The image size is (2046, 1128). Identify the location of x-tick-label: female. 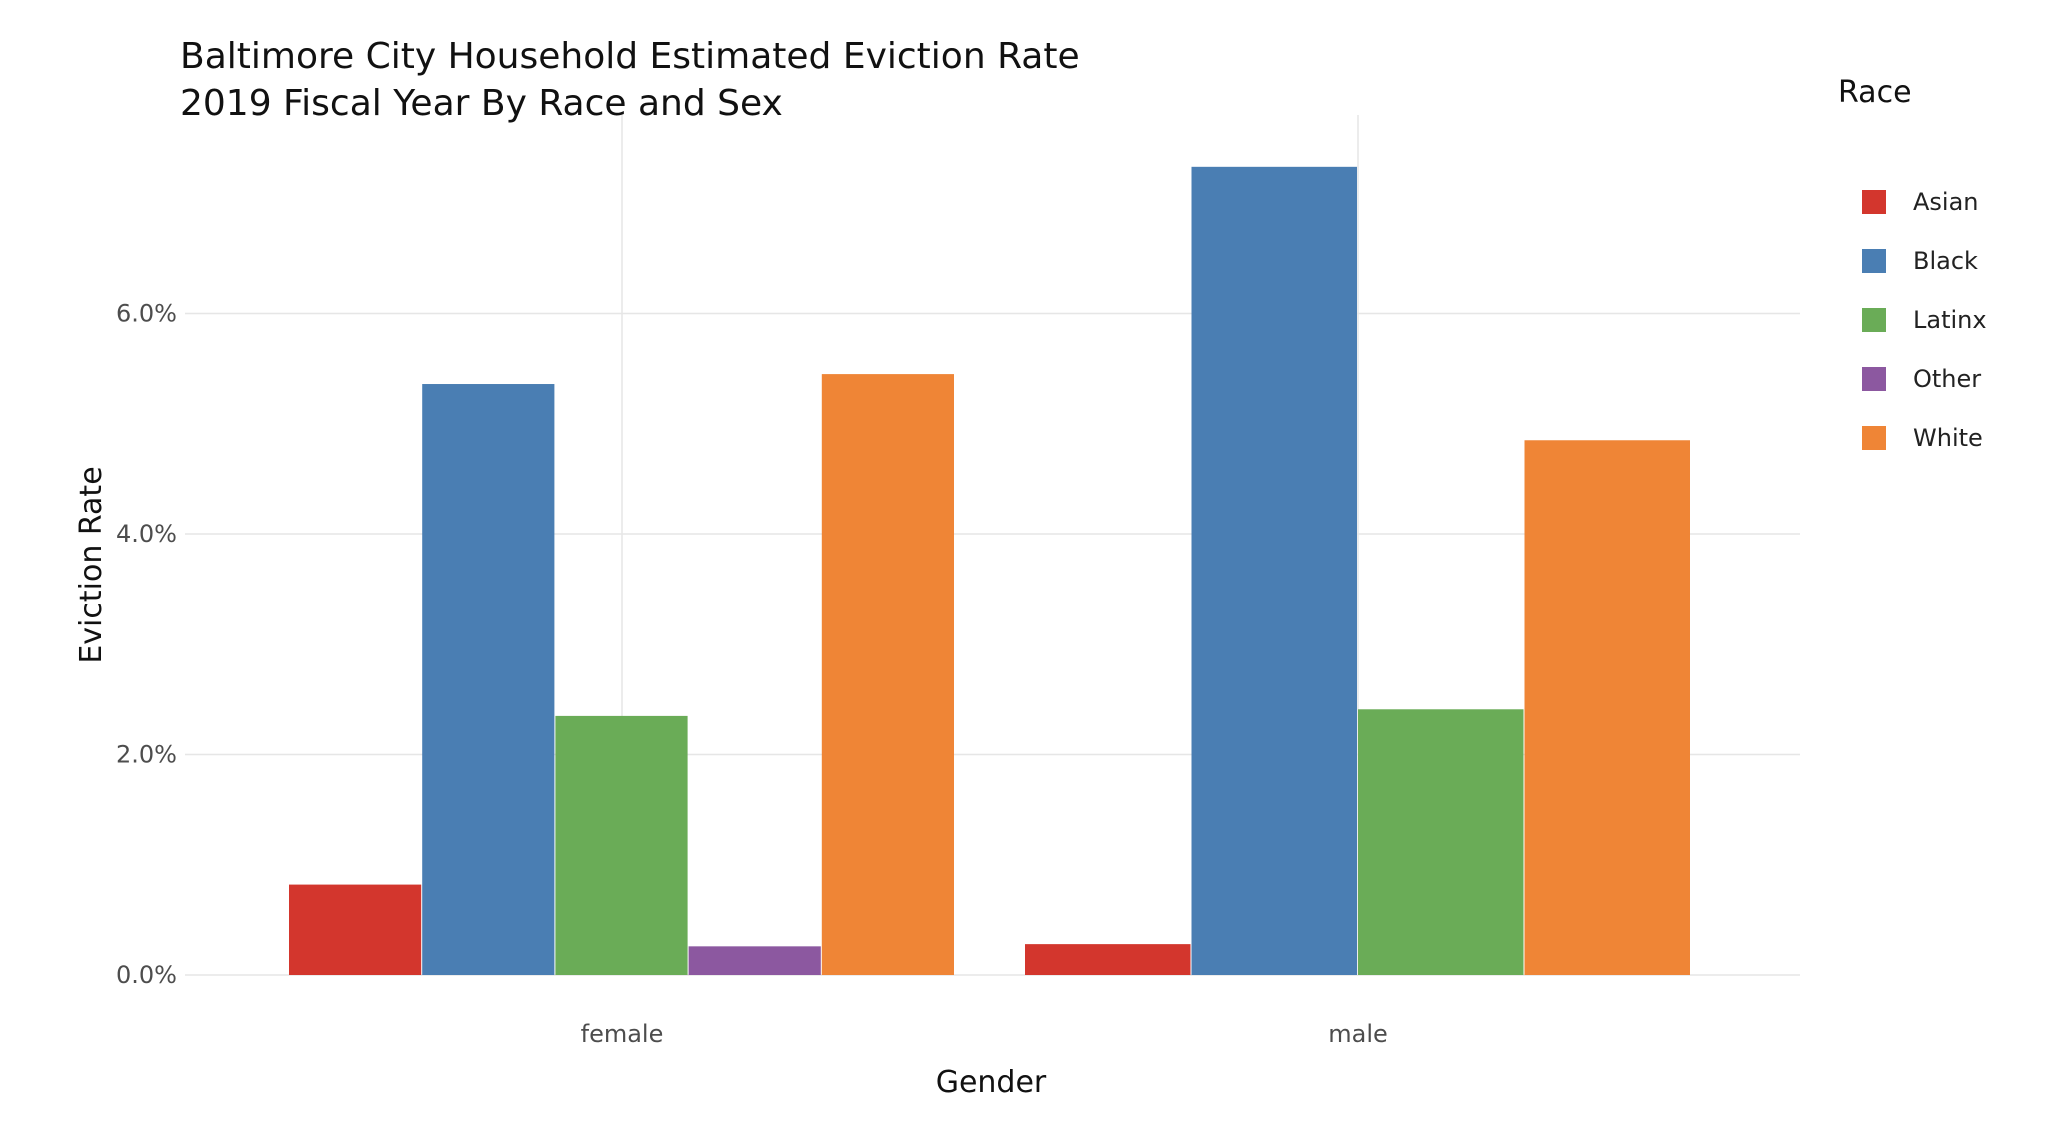
(622, 1034).